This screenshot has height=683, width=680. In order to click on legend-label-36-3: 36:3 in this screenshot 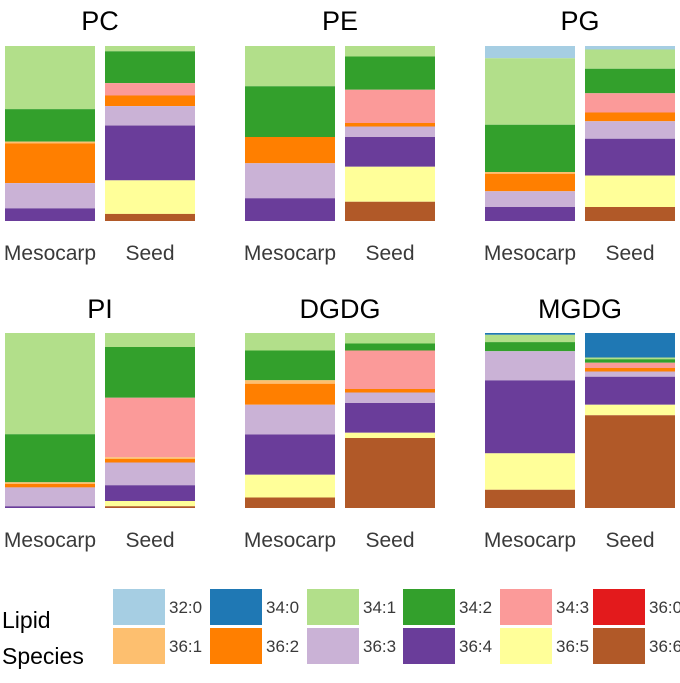, I will do `click(379, 646)`.